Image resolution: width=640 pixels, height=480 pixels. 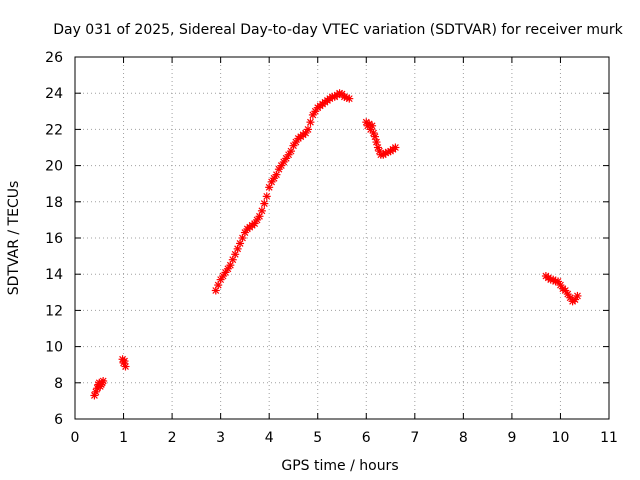 What do you see at coordinates (54, 348) in the screenshot?
I see `y-tick-label: 10` at bounding box center [54, 348].